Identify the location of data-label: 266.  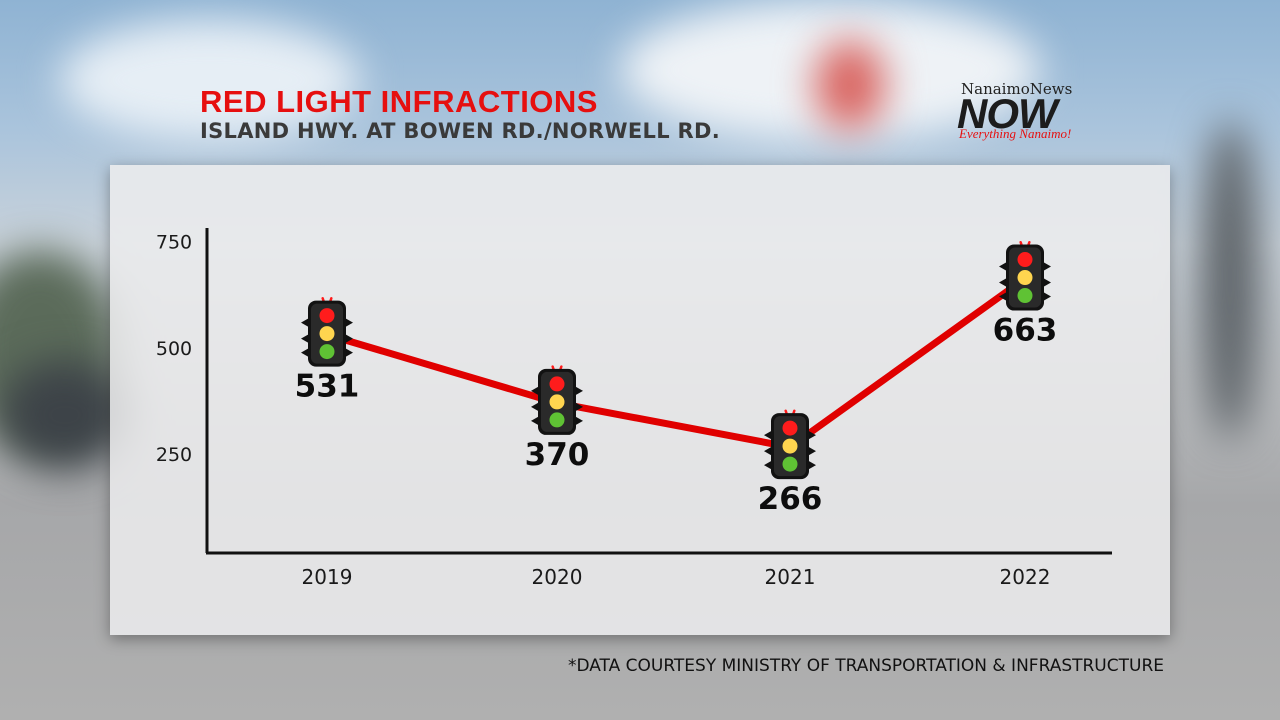
(790, 499).